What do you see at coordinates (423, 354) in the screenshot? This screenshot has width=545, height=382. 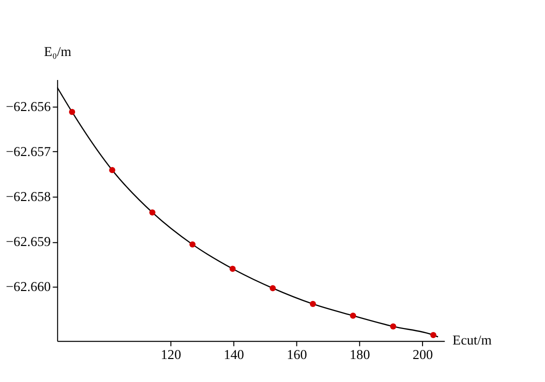 I see `x-tick-label: 200` at bounding box center [423, 354].